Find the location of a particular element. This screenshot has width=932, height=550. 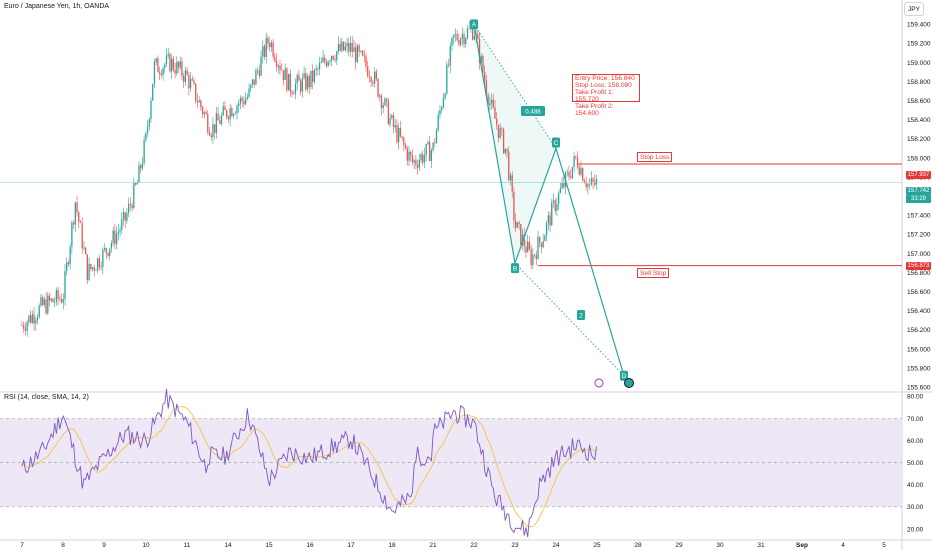

pattern-legs is located at coordinates (549, 200).